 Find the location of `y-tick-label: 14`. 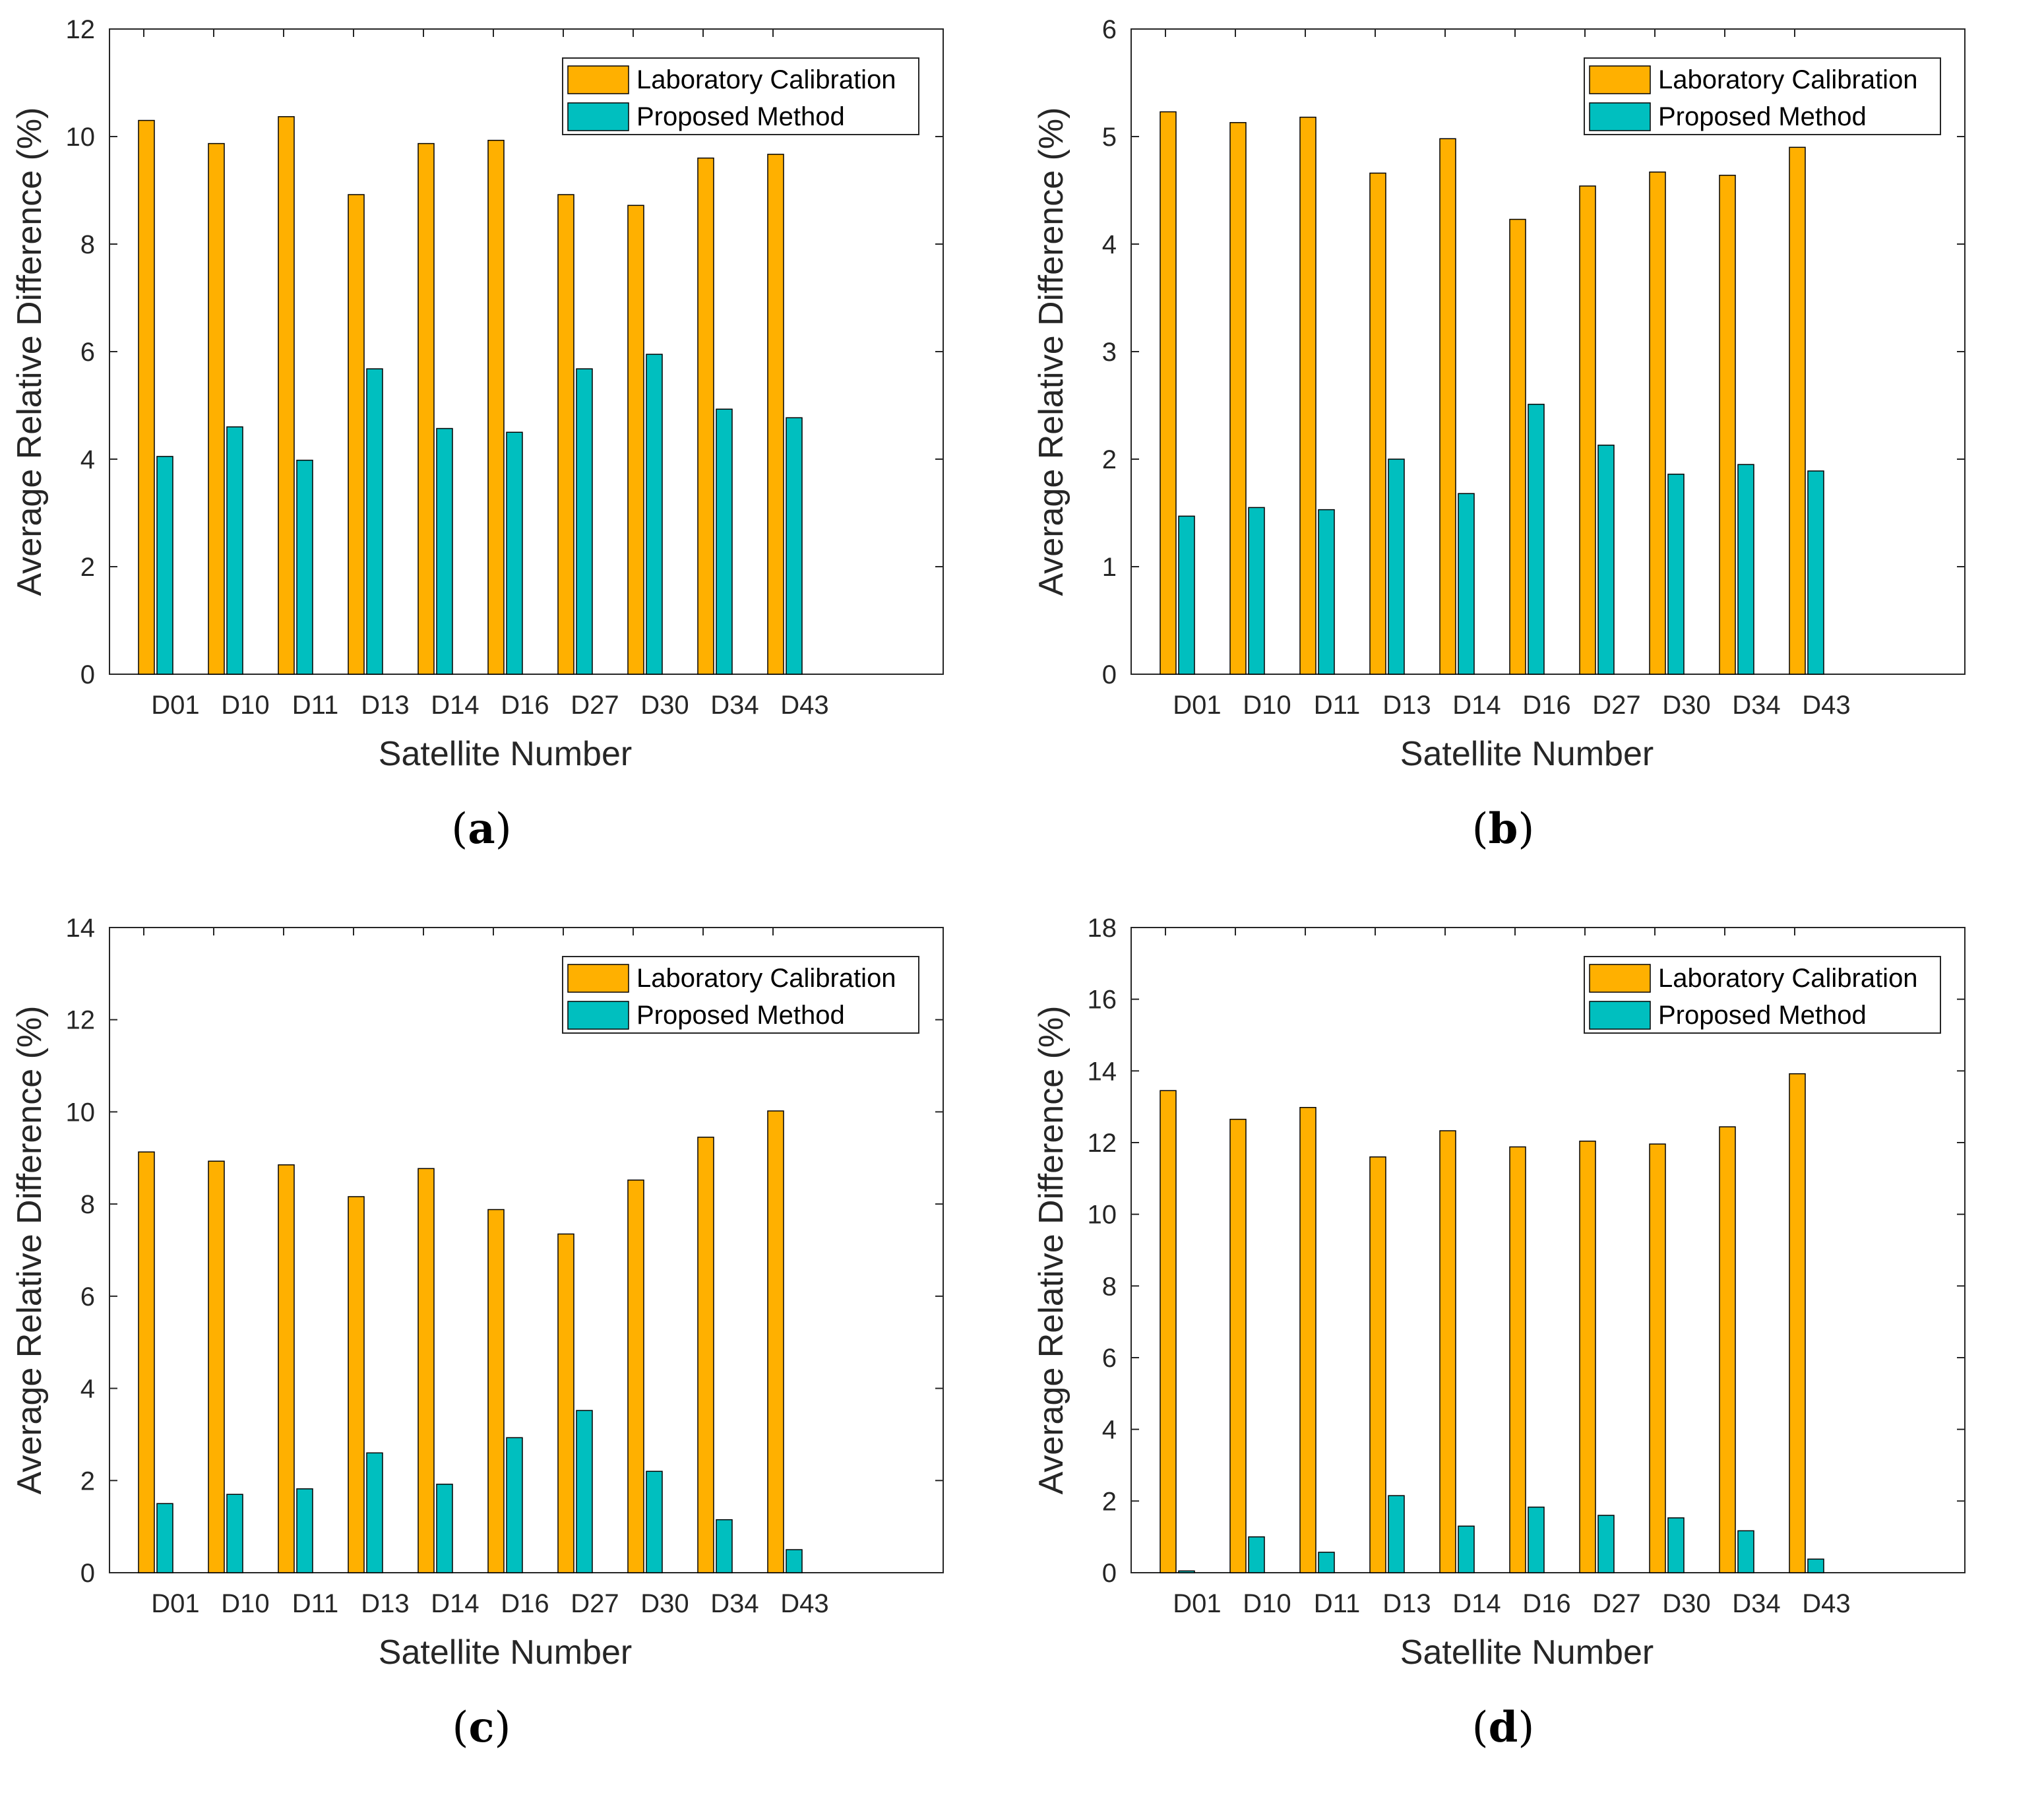

y-tick-label: 14 is located at coordinates (81, 928).